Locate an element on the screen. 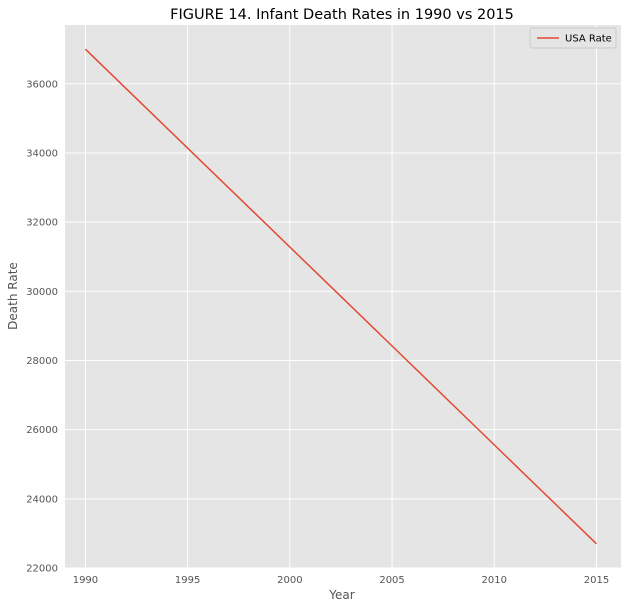 Image resolution: width=631 pixels, height=609 pixels. y-tick-label: 28000 is located at coordinates (42, 361).